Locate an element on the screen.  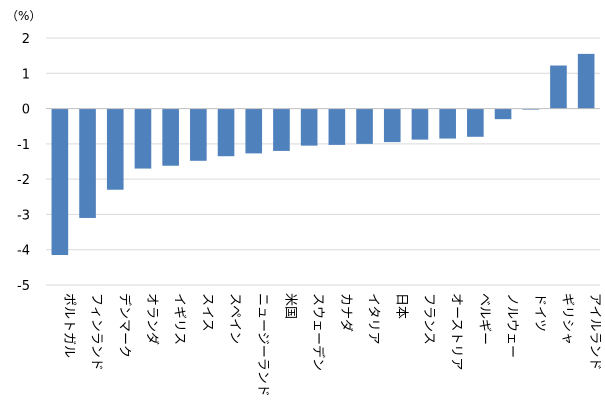
category-label: オランダ is located at coordinates (151, 319).